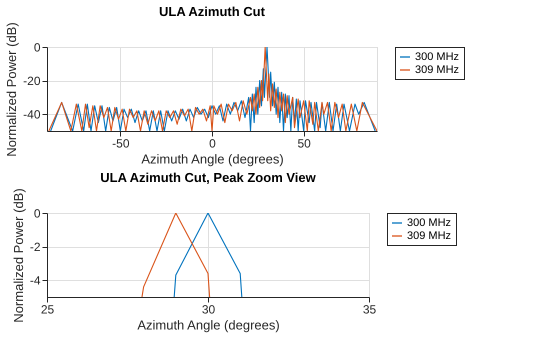  What do you see at coordinates (121, 143) in the screenshot?
I see `x-tick-label: -50` at bounding box center [121, 143].